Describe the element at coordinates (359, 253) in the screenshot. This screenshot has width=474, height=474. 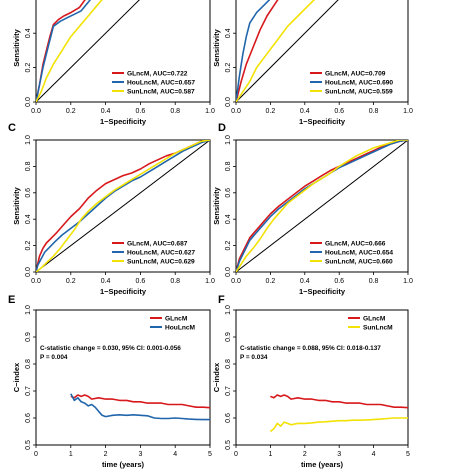
I see `legend-entry: HouLncM, AUC=0.654` at that location.